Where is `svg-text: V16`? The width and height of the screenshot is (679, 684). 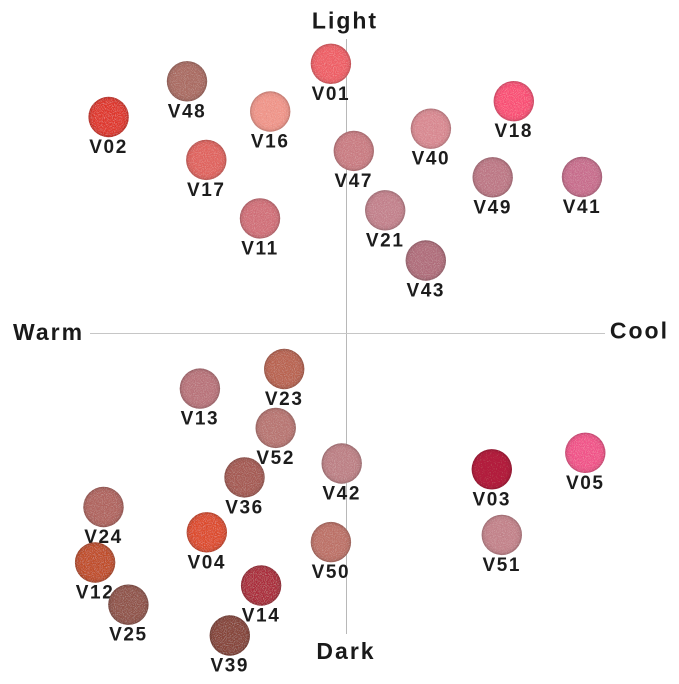 svg-text: V16 is located at coordinates (270, 142).